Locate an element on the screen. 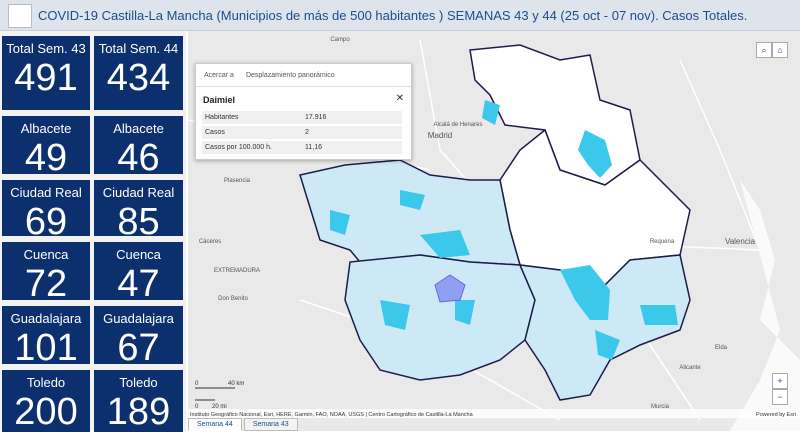 This screenshot has height=436, width=800. kpi-tile: Albacete 46 is located at coordinates (138, 147).